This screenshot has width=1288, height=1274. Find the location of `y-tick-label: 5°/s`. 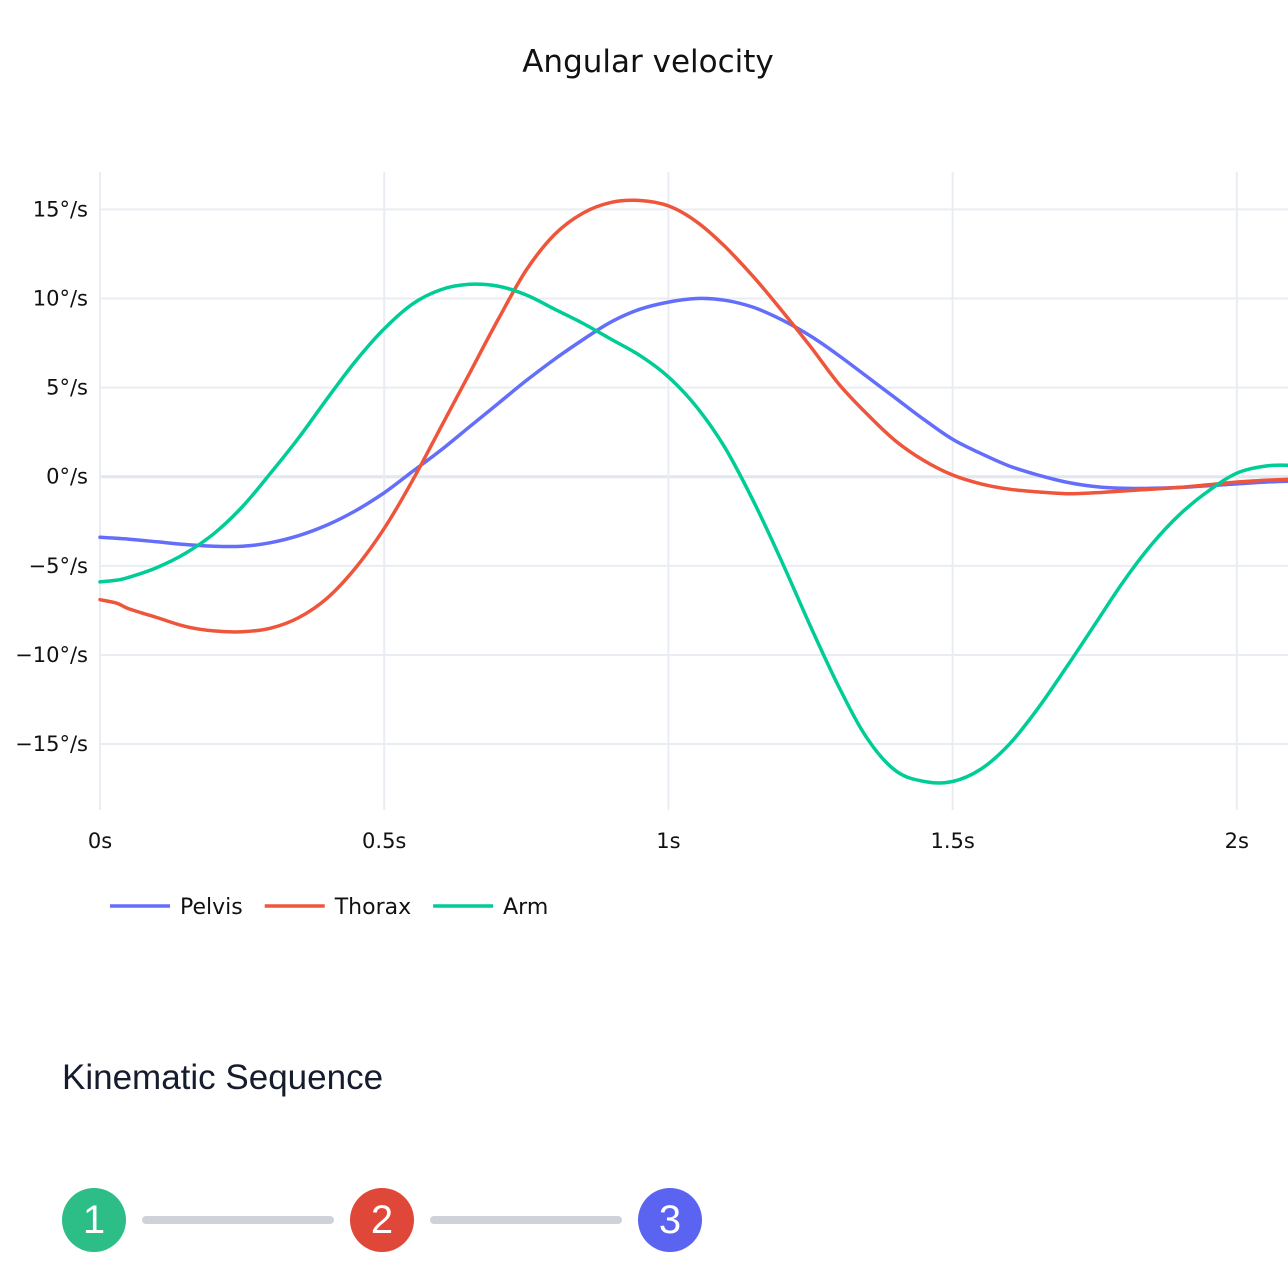

y-tick-label: 5°/s is located at coordinates (67, 388).